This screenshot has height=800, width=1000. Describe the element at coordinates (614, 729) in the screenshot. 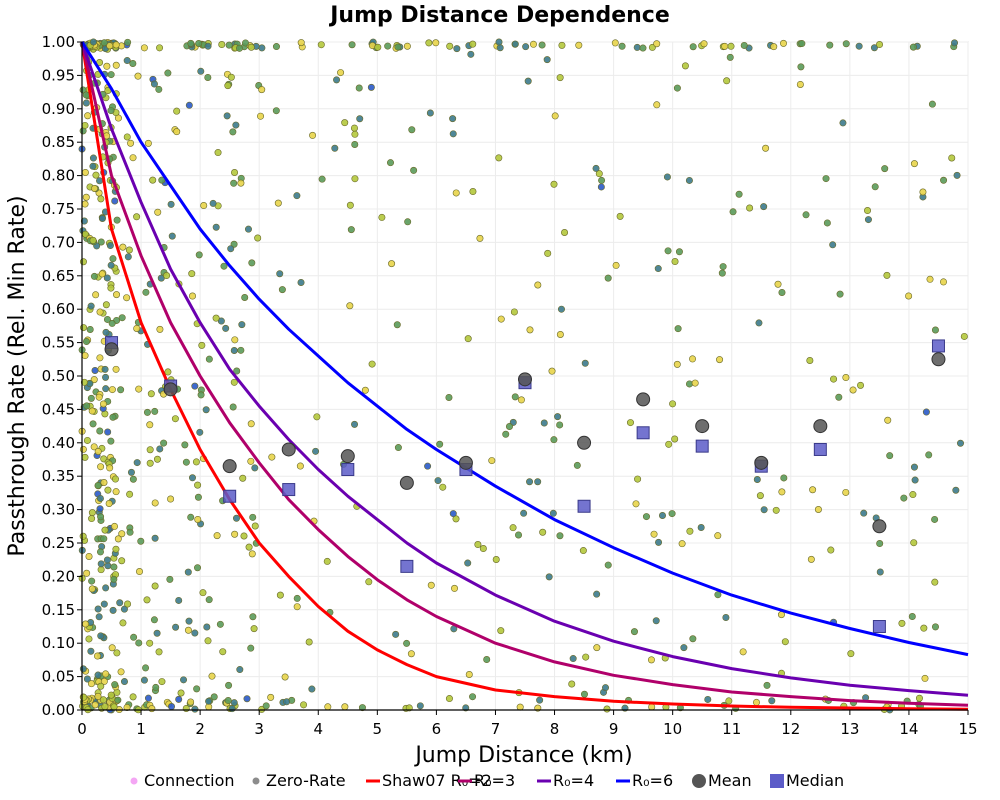

I see `x-tick-label: 9` at that location.